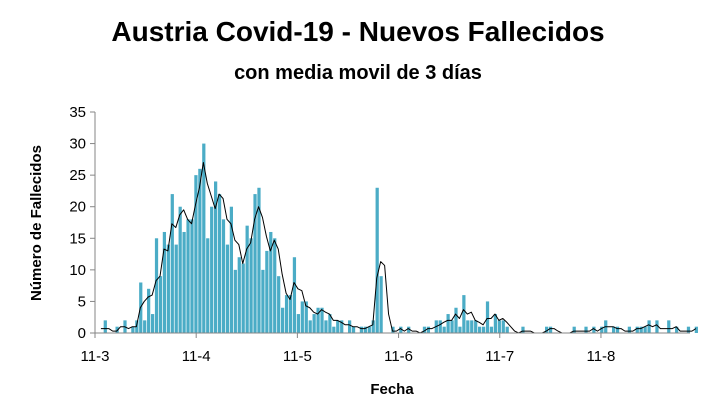 The image size is (715, 418). I want to click on y-tick-label: 25, so click(77, 175).